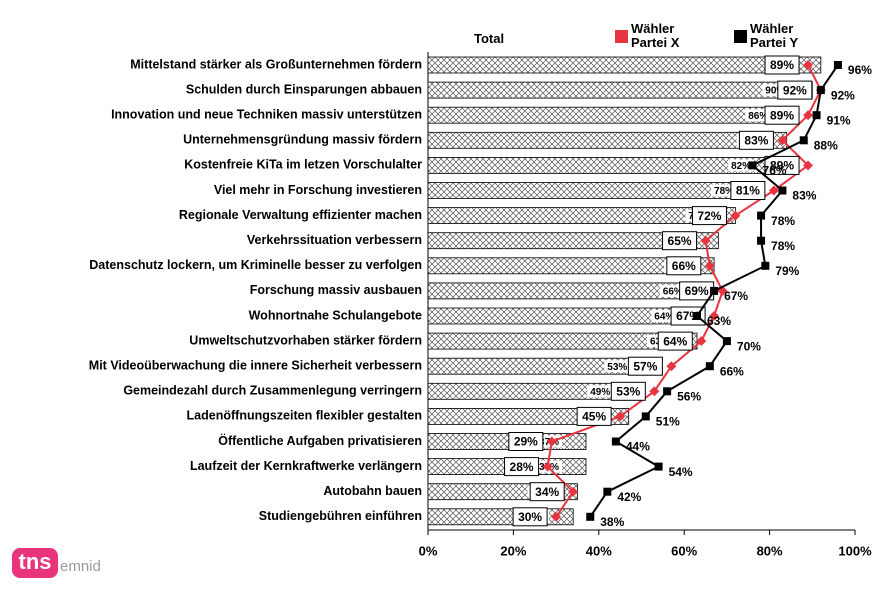 The height and width of the screenshot is (597, 881). Describe the element at coordinates (697, 291) in the screenshot. I see `value-label: 69%` at that location.